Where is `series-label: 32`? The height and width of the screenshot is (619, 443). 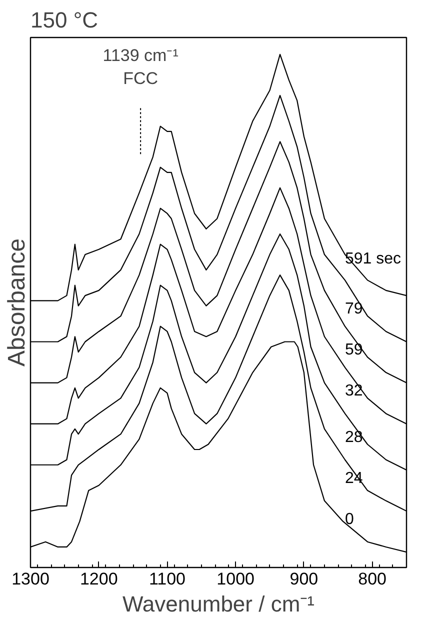
series-label: 32 is located at coordinates (353, 391).